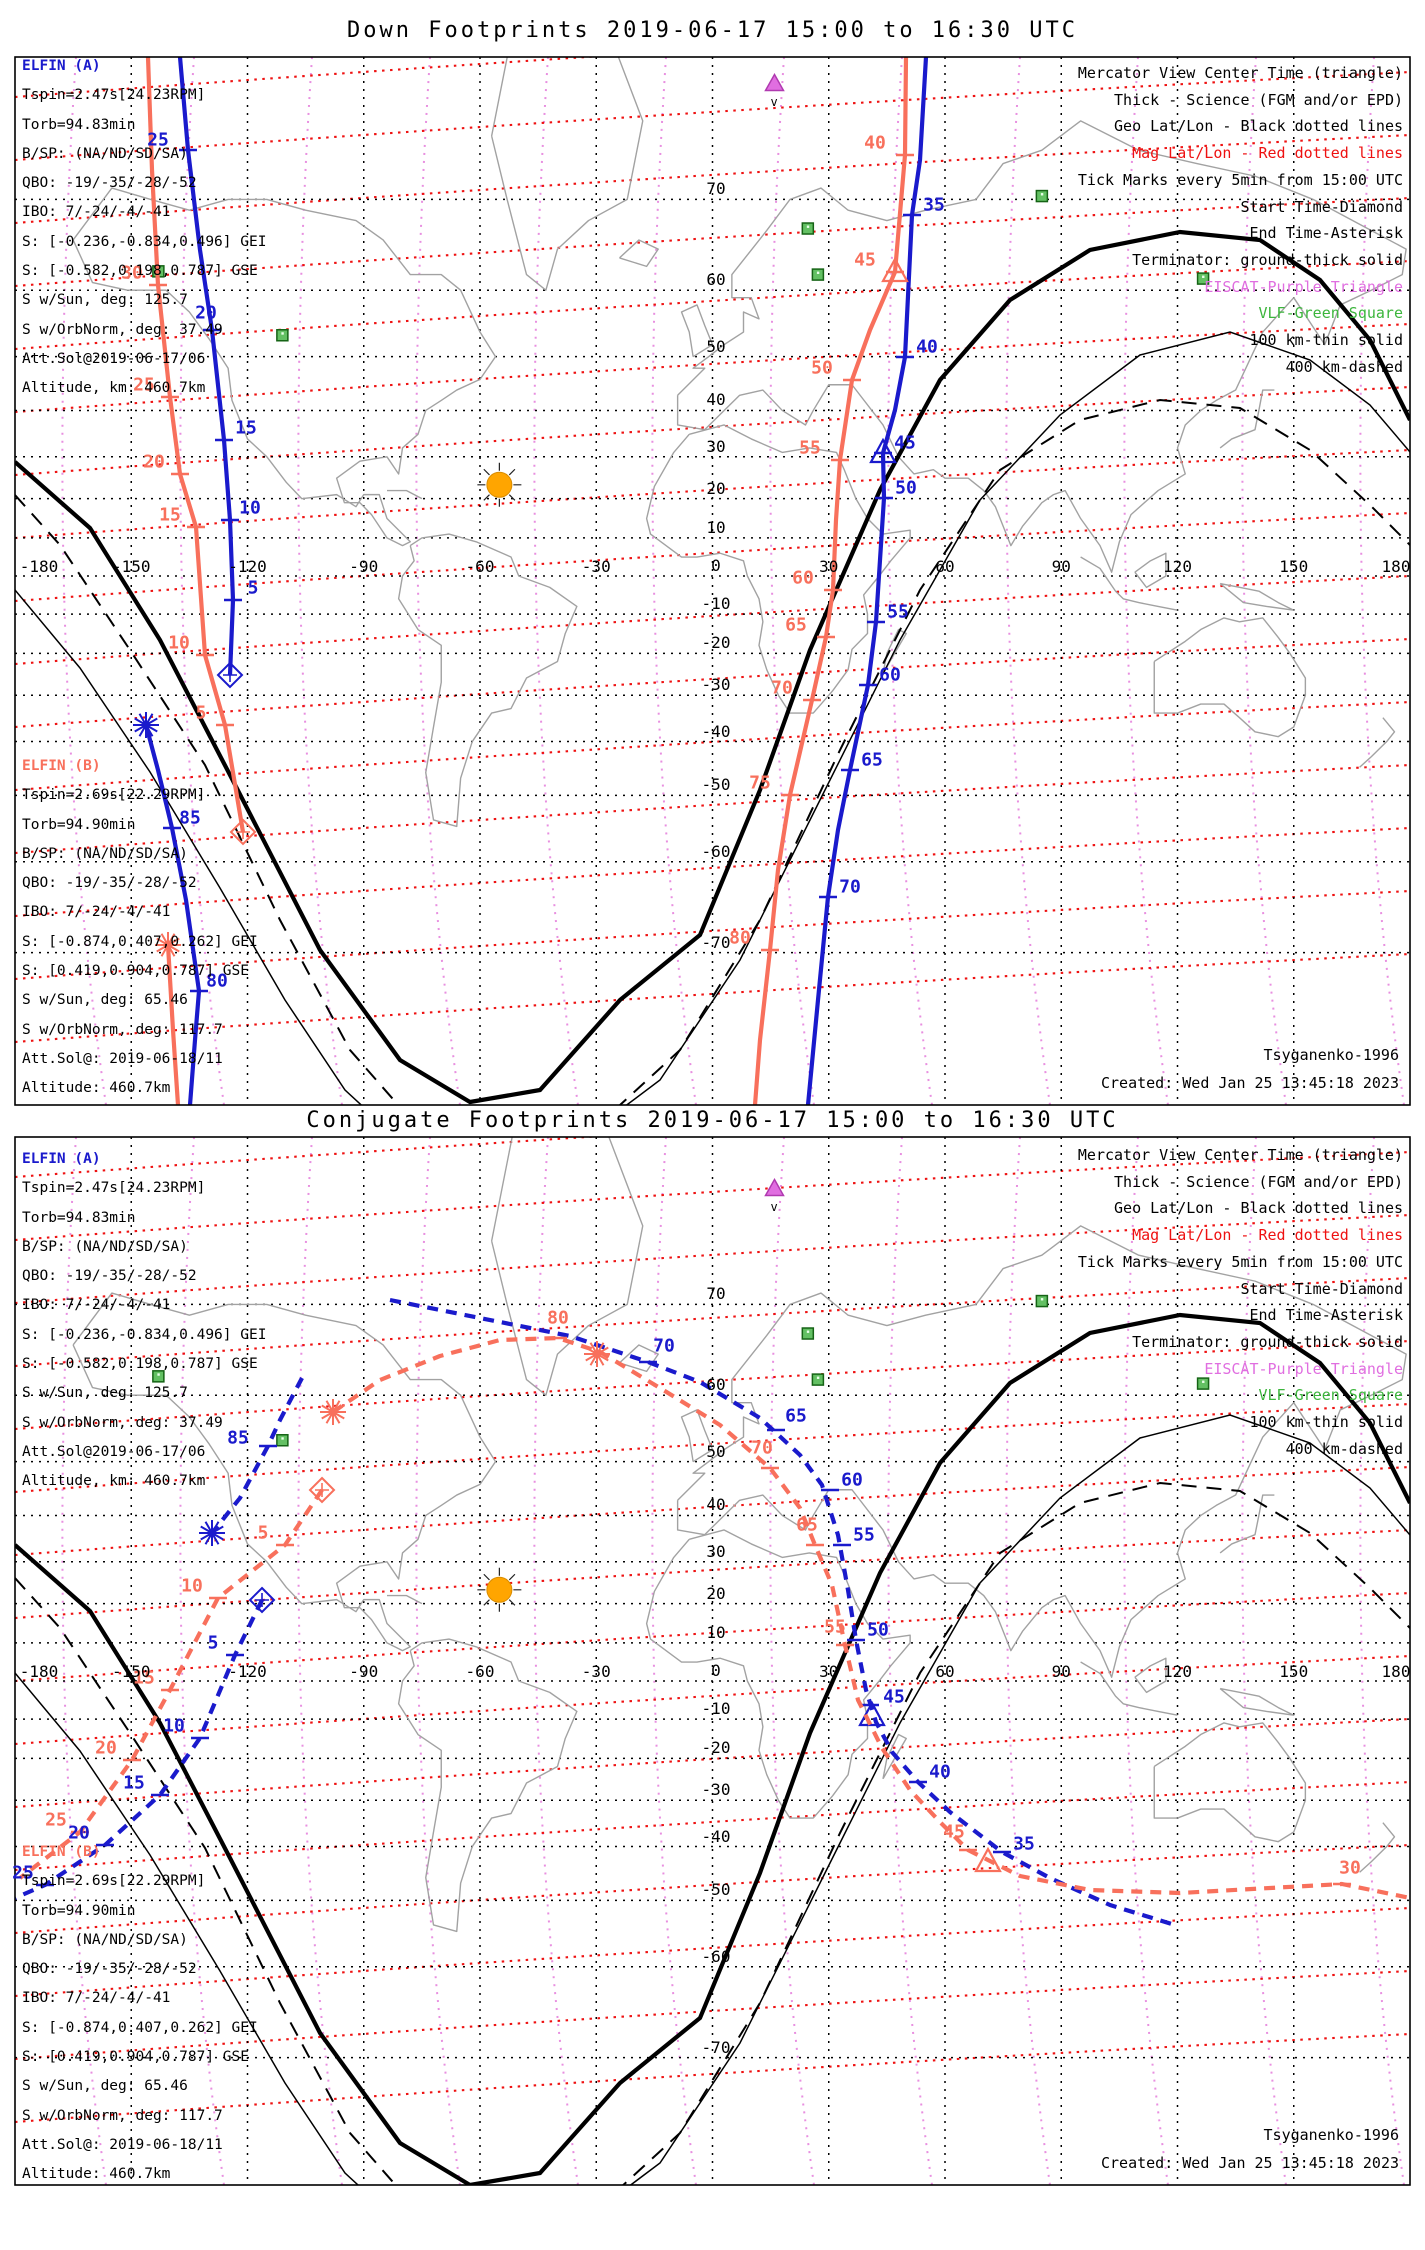 This screenshot has height=2250, width=1425. What do you see at coordinates (79, 1910) in the screenshot?
I see `elfin-B-legend-line: Torb=94.90min` at bounding box center [79, 1910].